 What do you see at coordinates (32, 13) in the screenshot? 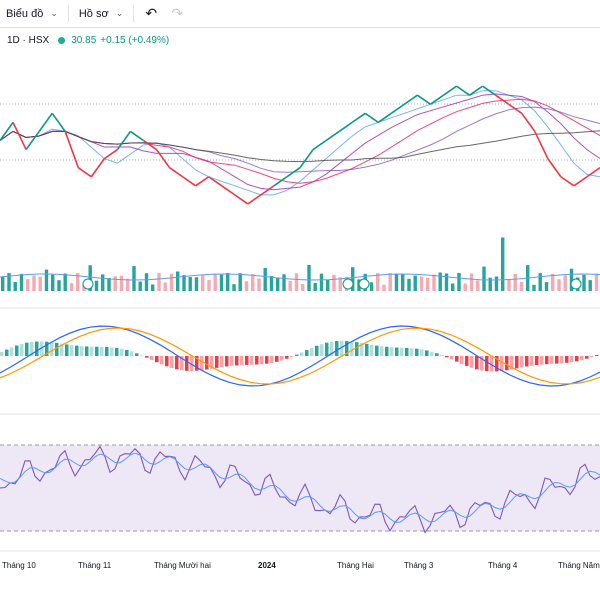
I see `chart-menu-button: Biểu đồ ⌄` at bounding box center [32, 13].